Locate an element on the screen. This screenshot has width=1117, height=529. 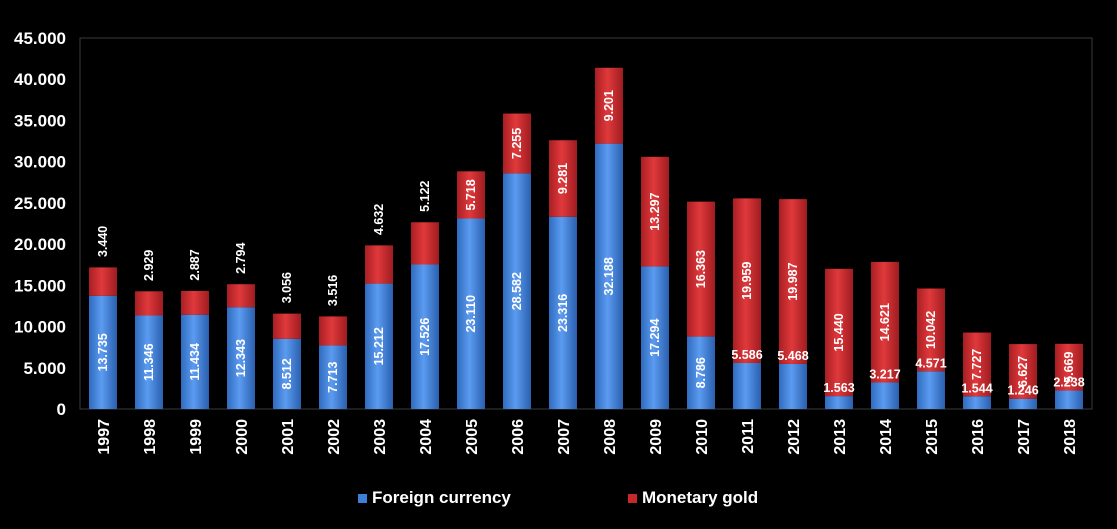
data-label-foreign-currency: 3.217 is located at coordinates (884, 374).